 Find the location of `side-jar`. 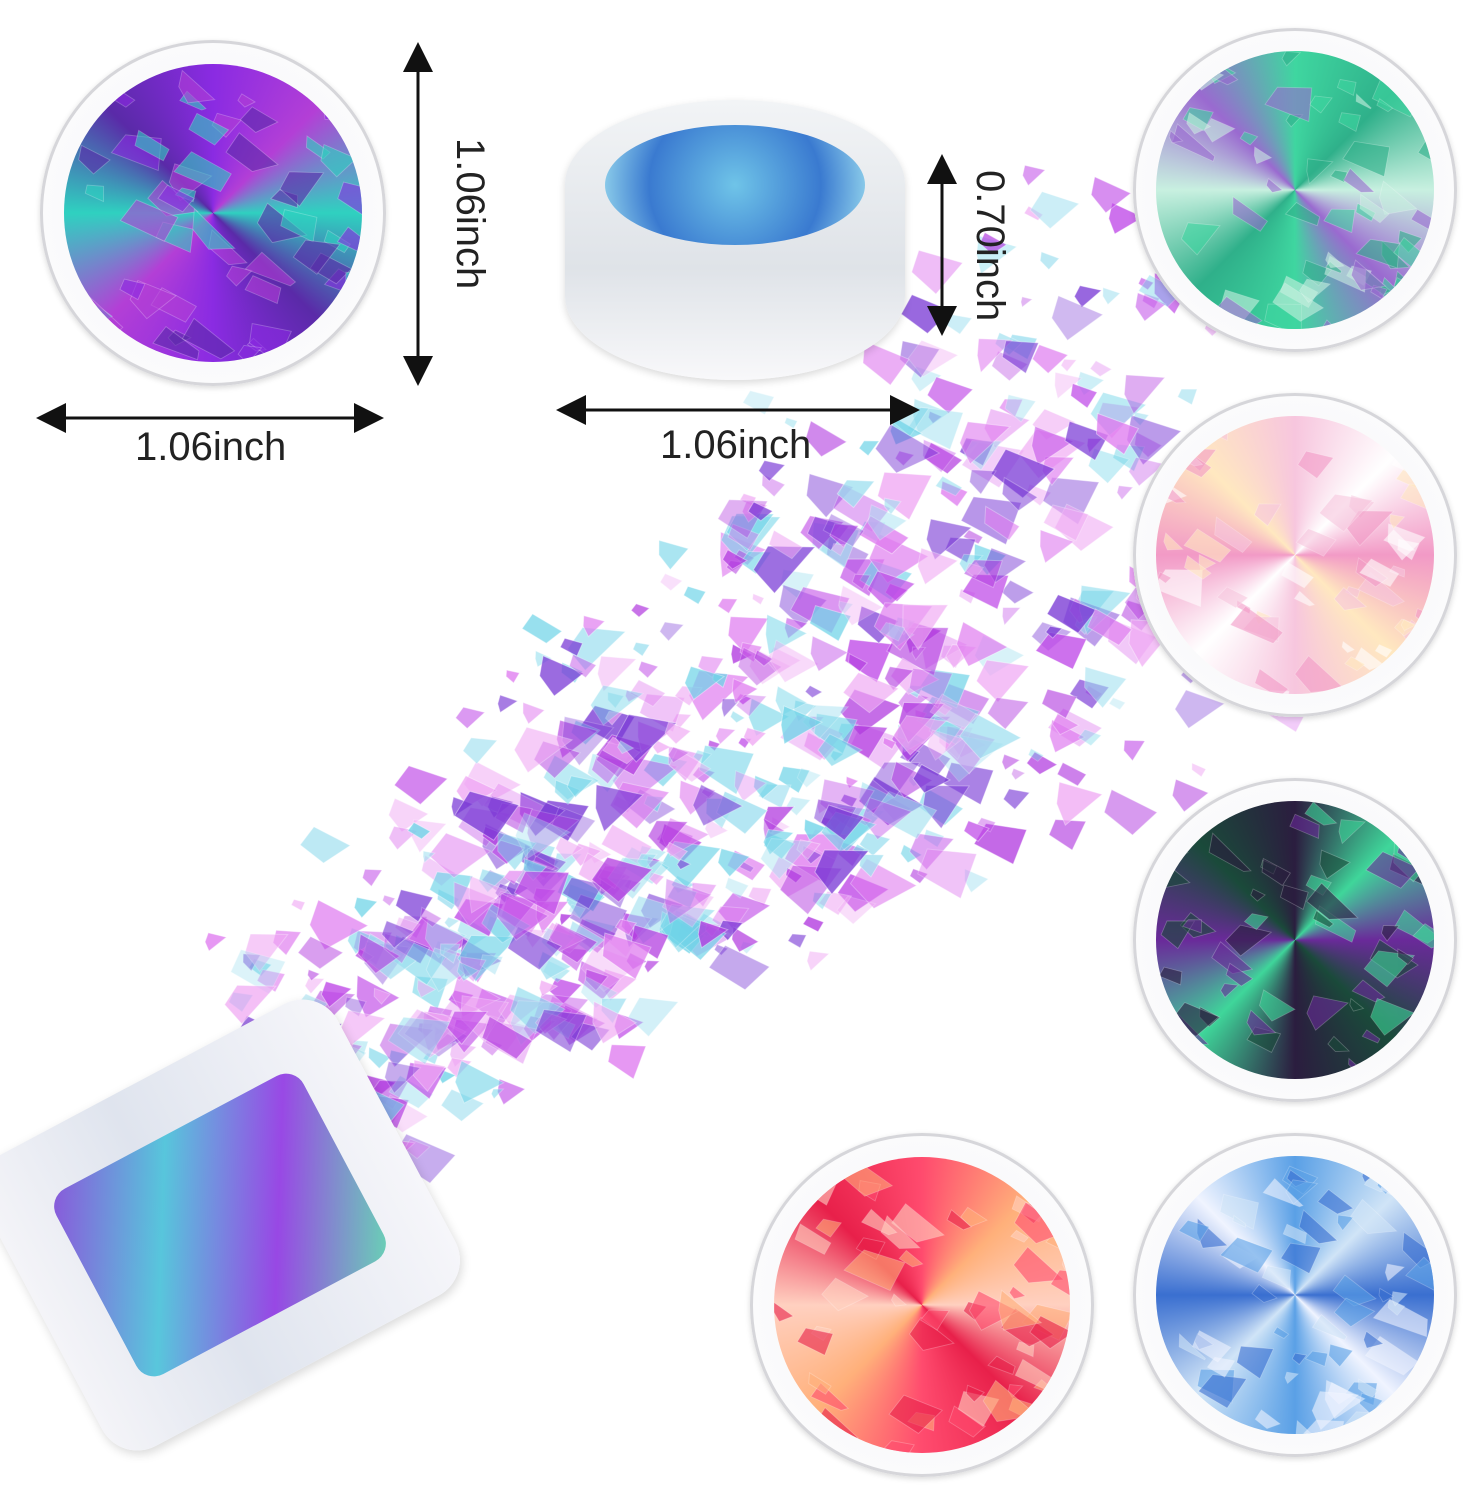

side-jar is located at coordinates (735, 240).